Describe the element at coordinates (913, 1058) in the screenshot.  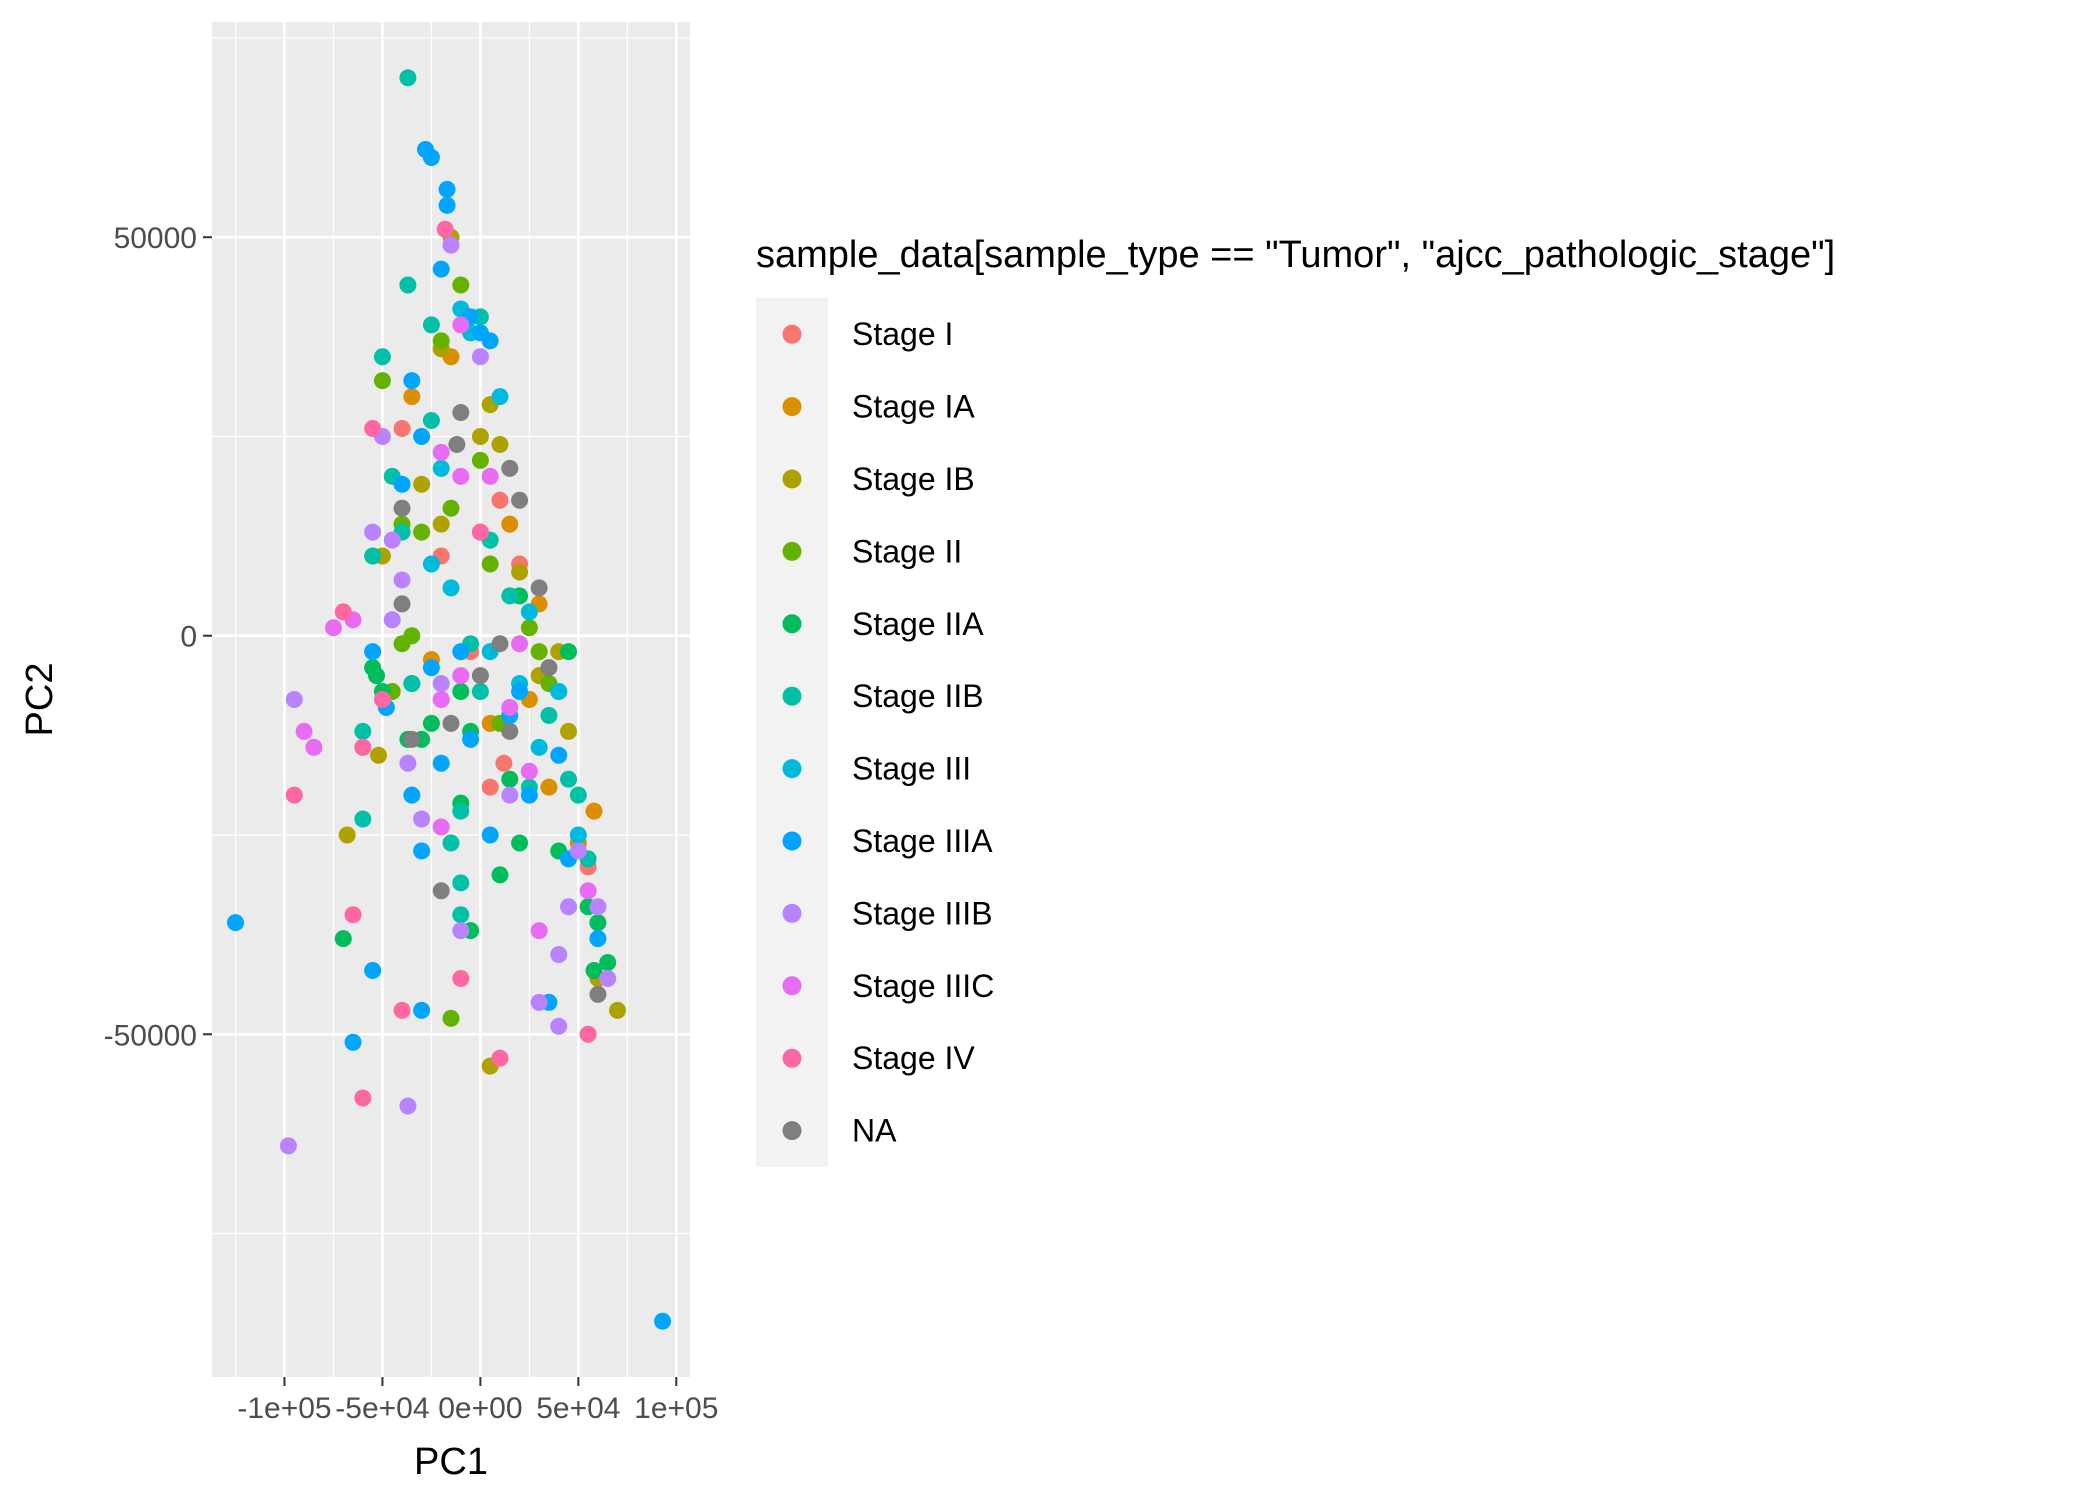
I see `legend-label: Stage IV` at that location.